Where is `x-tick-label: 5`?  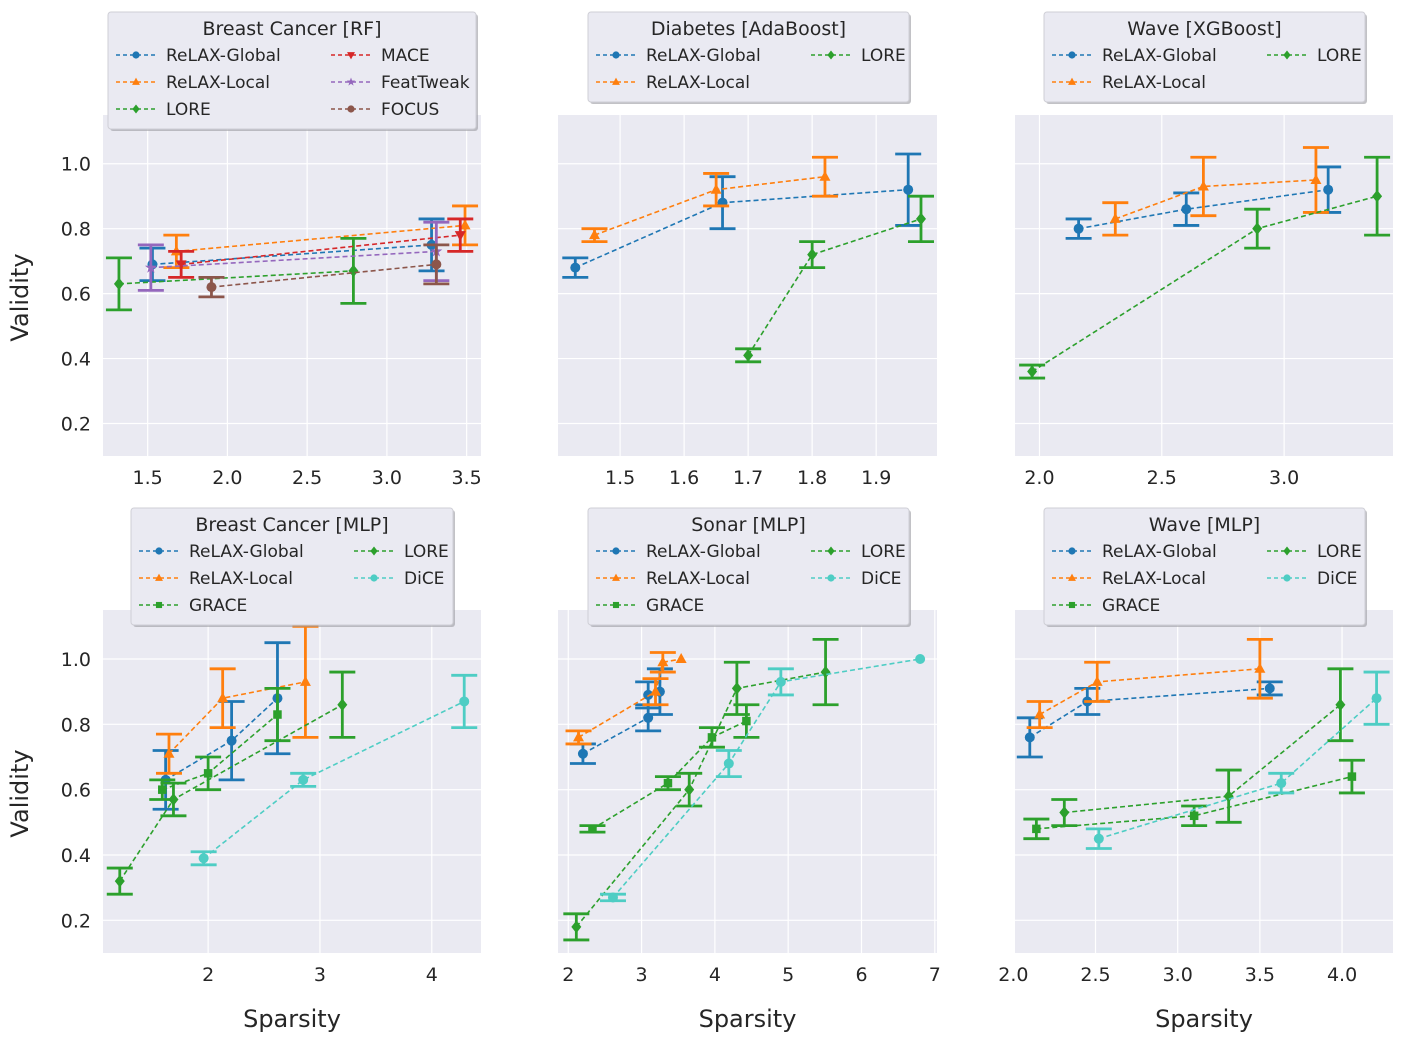
x-tick-label: 5 is located at coordinates (788, 975).